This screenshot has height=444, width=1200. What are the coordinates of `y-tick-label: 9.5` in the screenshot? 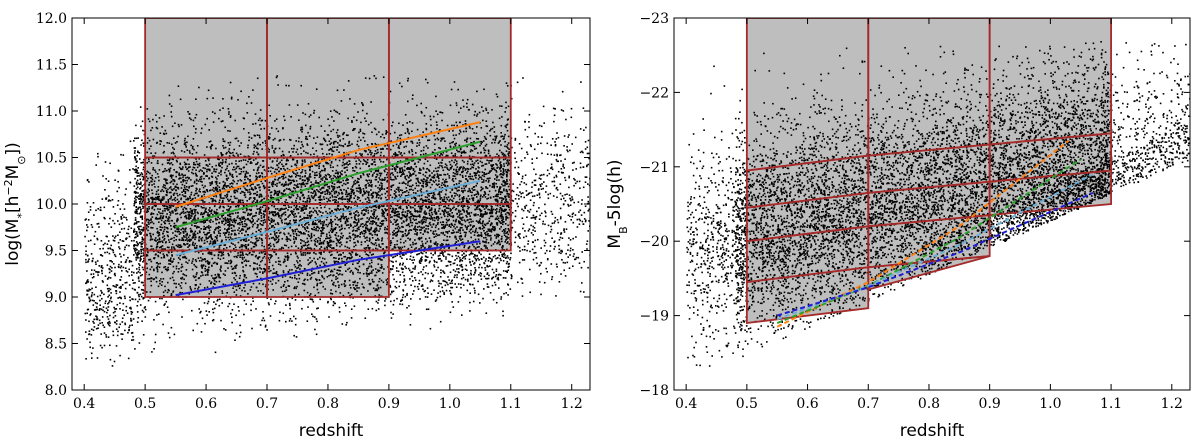 It's located at (56, 252).